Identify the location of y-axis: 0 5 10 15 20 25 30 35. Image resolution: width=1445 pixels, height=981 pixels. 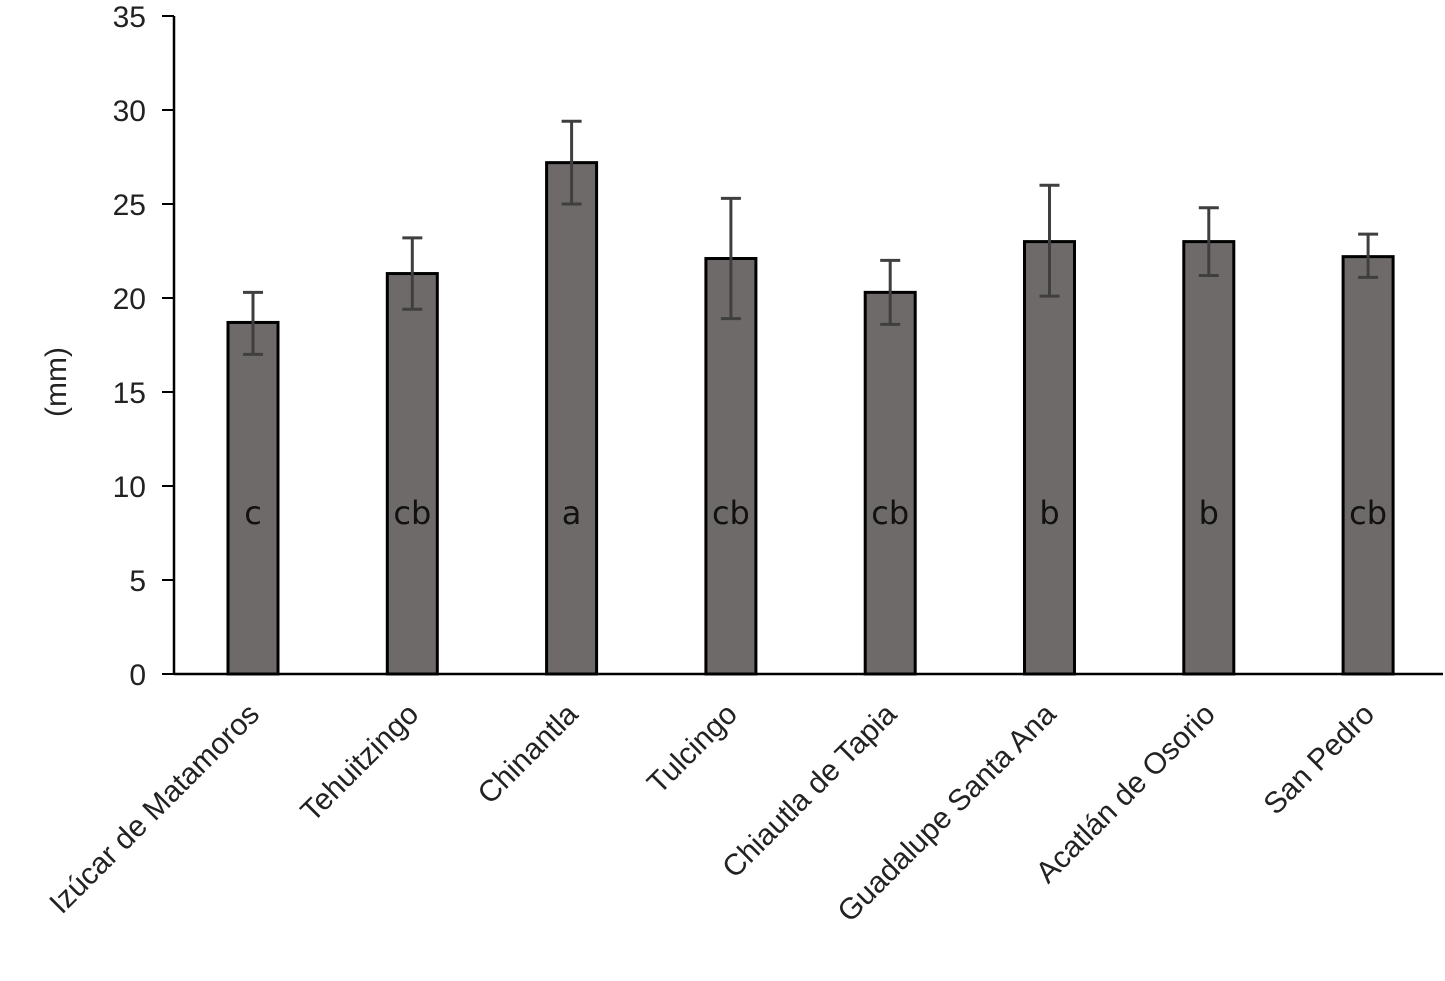
(144, 346).